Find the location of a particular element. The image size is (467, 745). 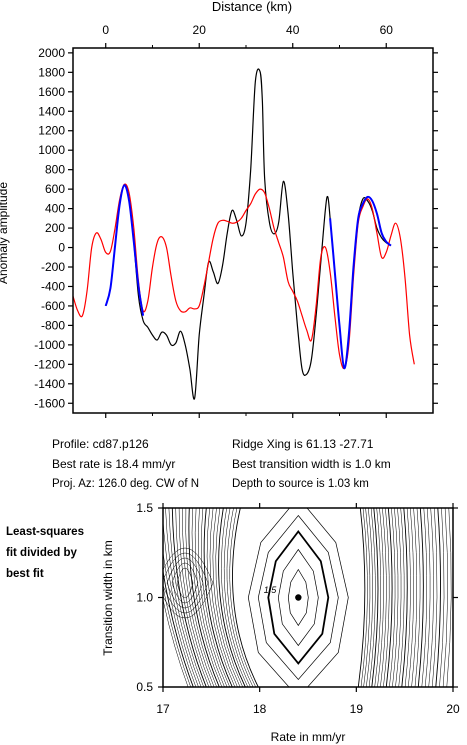

top-y-tick-label: 600 is located at coordinates (55, 189).